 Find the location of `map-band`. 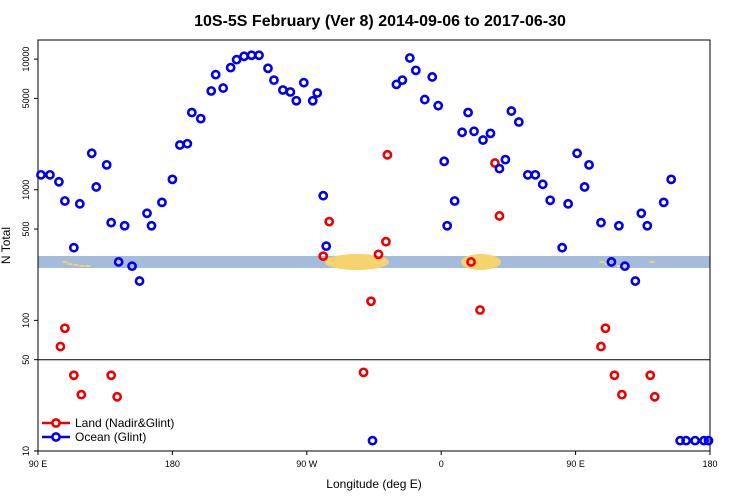

map-band is located at coordinates (374, 262).